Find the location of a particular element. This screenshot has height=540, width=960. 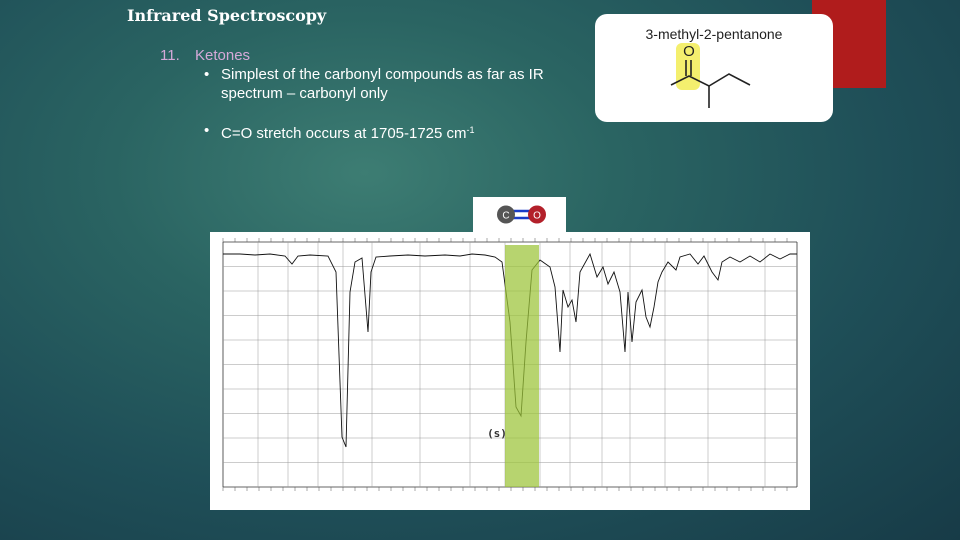

bullet-superscript: -1 is located at coordinates (470, 130).